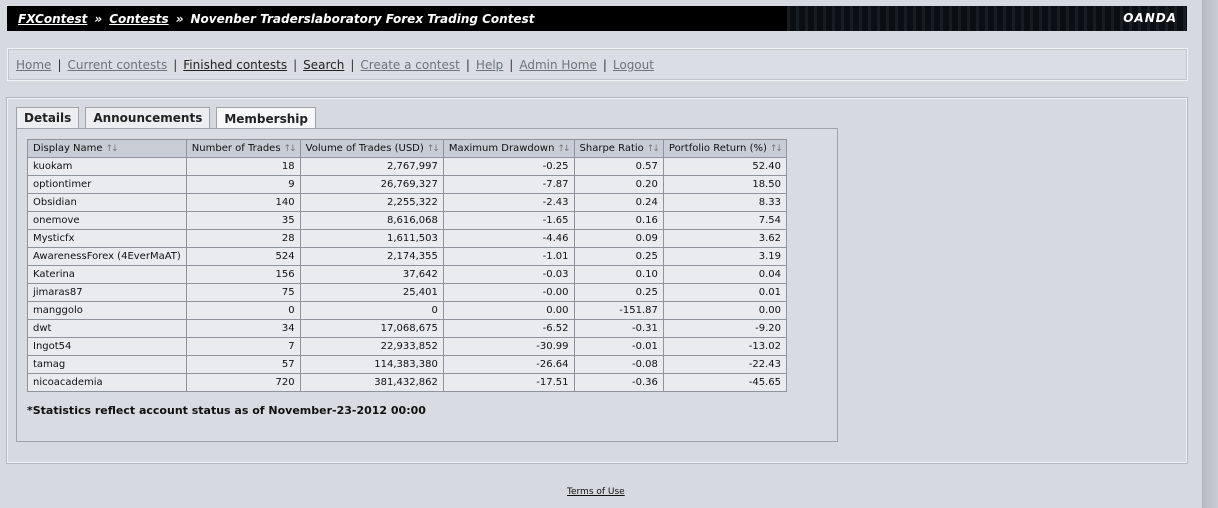 The height and width of the screenshot is (508, 1218). What do you see at coordinates (371, 238) in the screenshot?
I see `table-cell: 1,611,503` at bounding box center [371, 238].